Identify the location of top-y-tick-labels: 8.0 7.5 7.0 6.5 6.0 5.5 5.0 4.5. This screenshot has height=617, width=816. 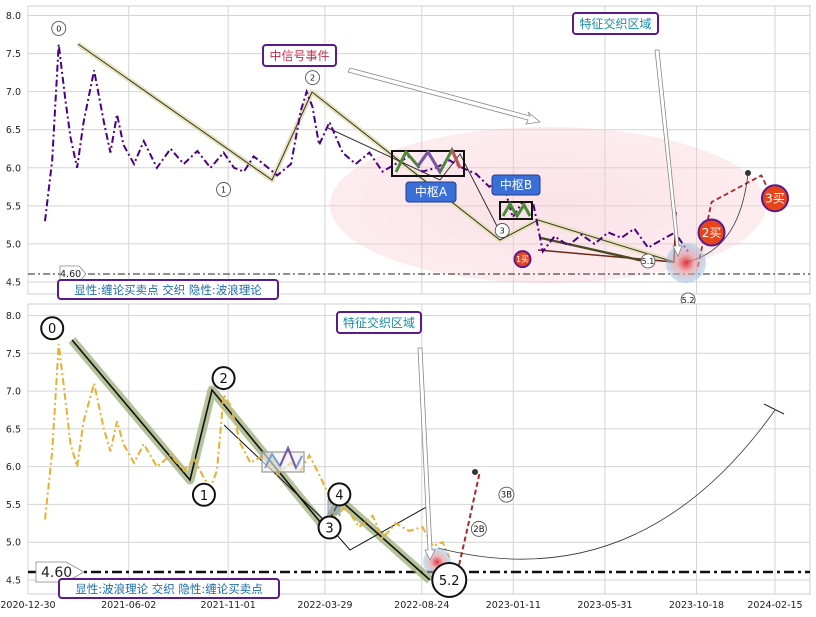
(13, 150).